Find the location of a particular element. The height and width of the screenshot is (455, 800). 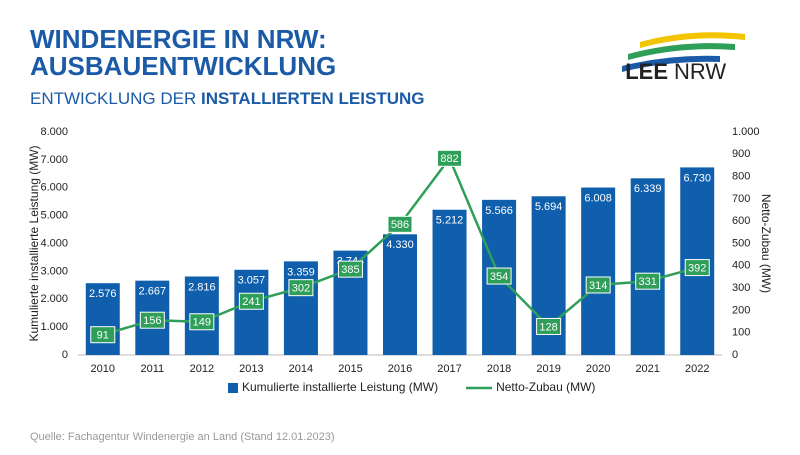

line-value-label: 385 is located at coordinates (350, 270).